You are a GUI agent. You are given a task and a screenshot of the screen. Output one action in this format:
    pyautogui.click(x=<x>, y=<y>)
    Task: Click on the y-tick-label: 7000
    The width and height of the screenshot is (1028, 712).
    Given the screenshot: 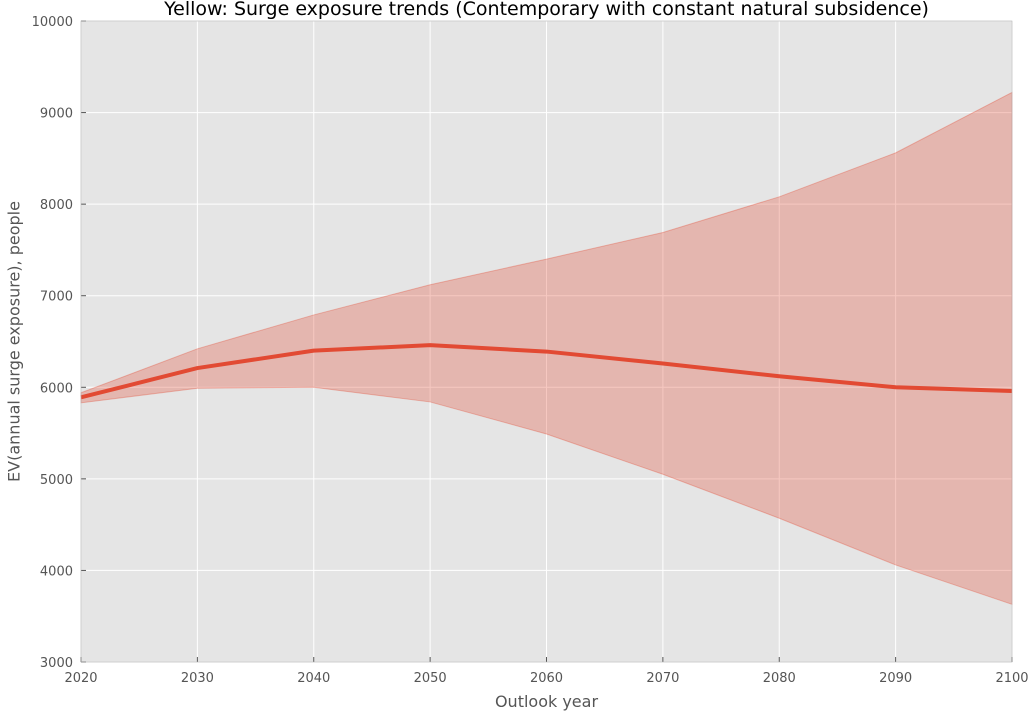 What is the action you would take?
    pyautogui.click(x=56, y=297)
    